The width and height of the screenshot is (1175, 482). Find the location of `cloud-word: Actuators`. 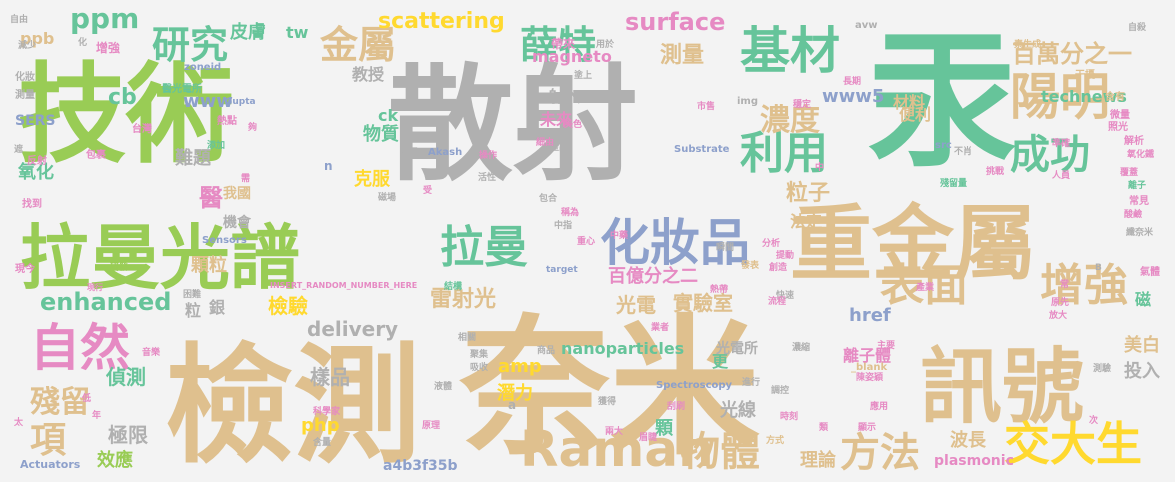

cloud-word: Actuators is located at coordinates (50, 464).